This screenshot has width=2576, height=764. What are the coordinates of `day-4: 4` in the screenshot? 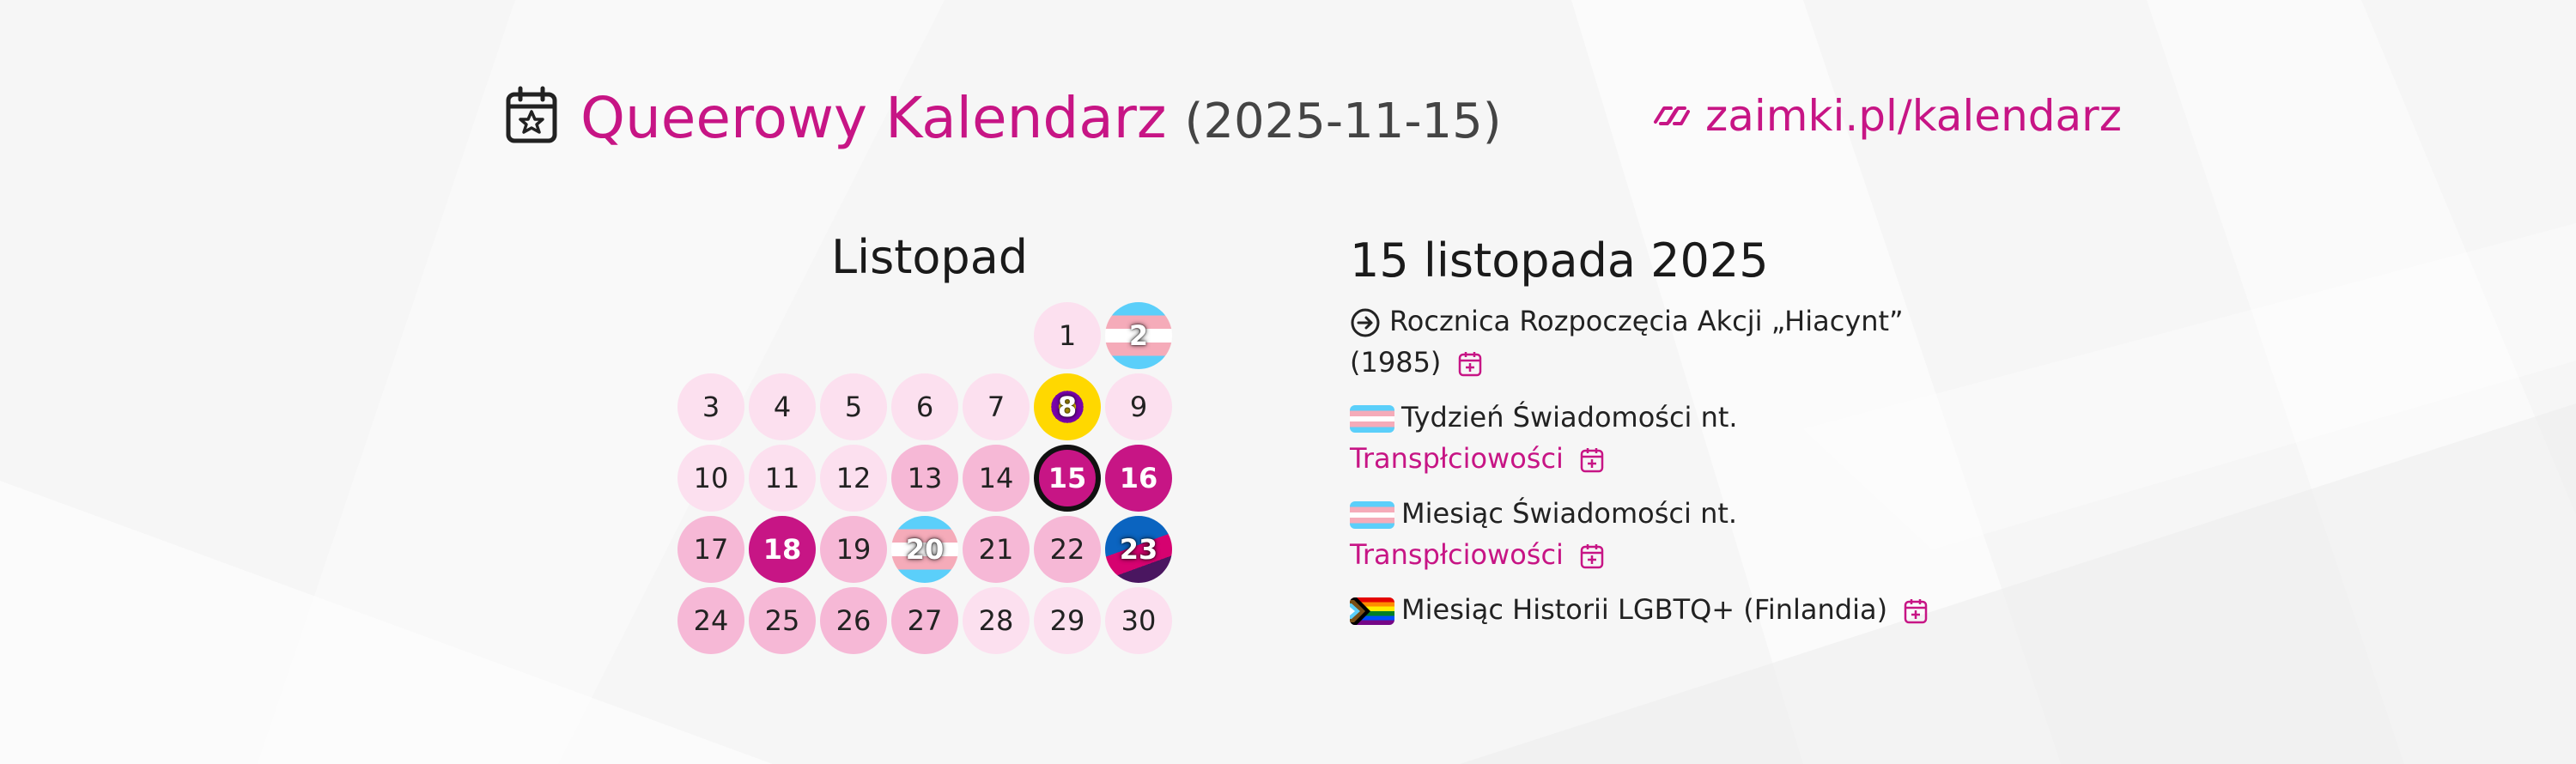 It's located at (782, 407).